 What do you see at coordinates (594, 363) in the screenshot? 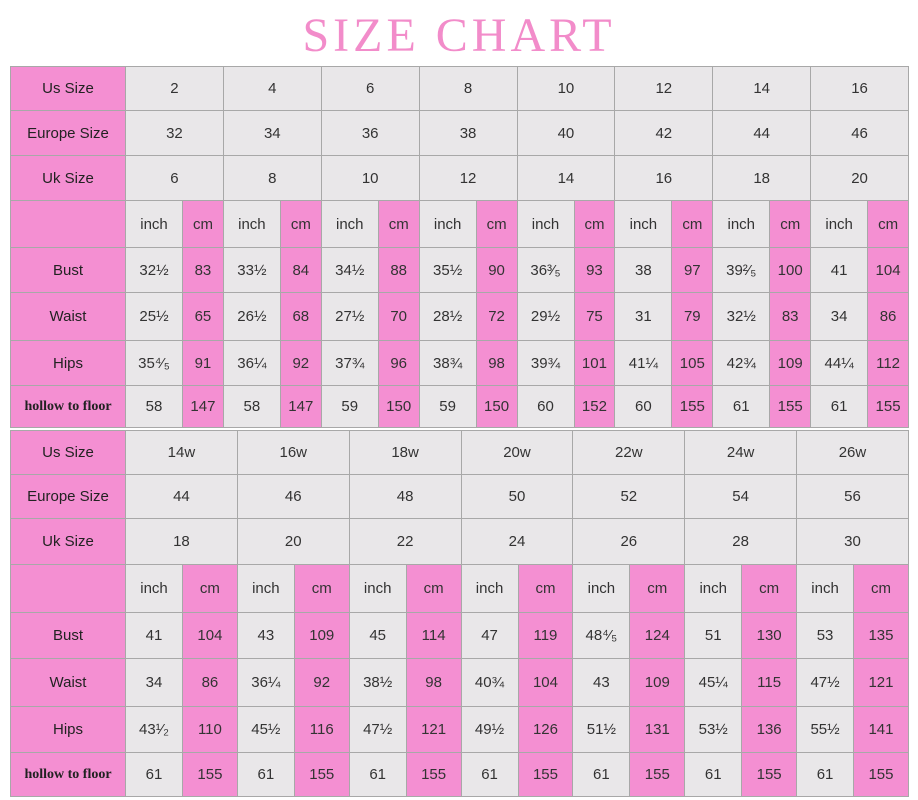
I see `cm-cell: 101` at bounding box center [594, 363].